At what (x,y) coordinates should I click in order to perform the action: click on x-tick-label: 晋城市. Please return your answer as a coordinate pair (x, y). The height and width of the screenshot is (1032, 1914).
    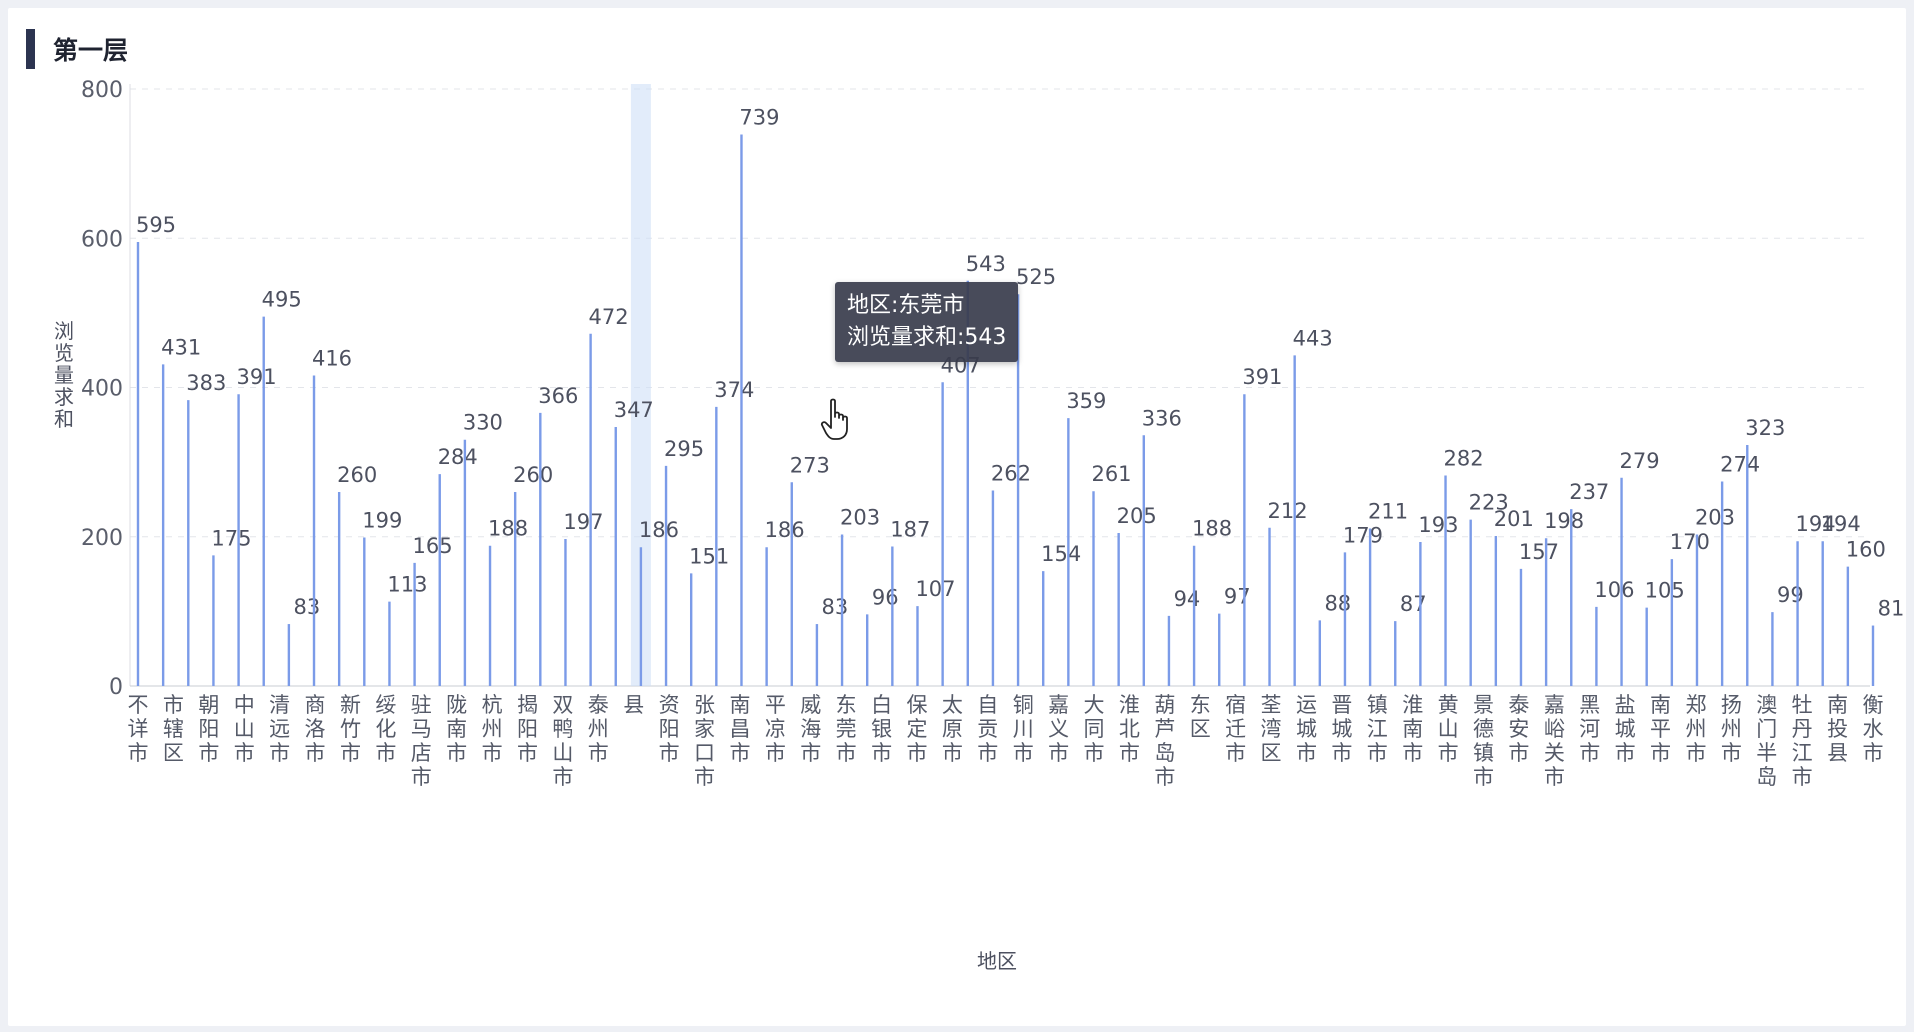
    Looking at the image, I should click on (1341, 729).